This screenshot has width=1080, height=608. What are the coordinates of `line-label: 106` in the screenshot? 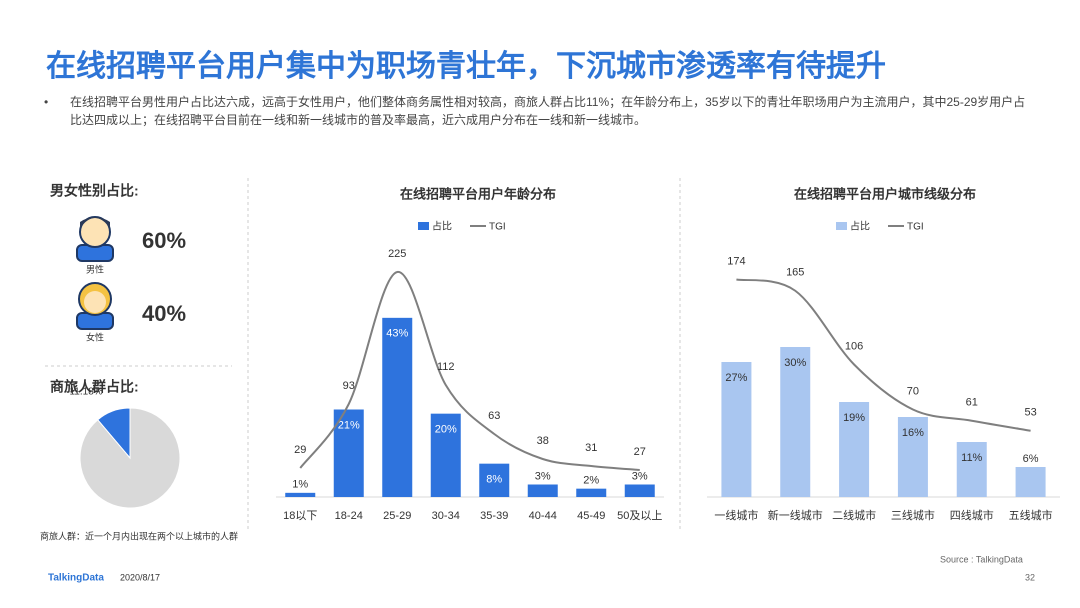 It's located at (854, 346).